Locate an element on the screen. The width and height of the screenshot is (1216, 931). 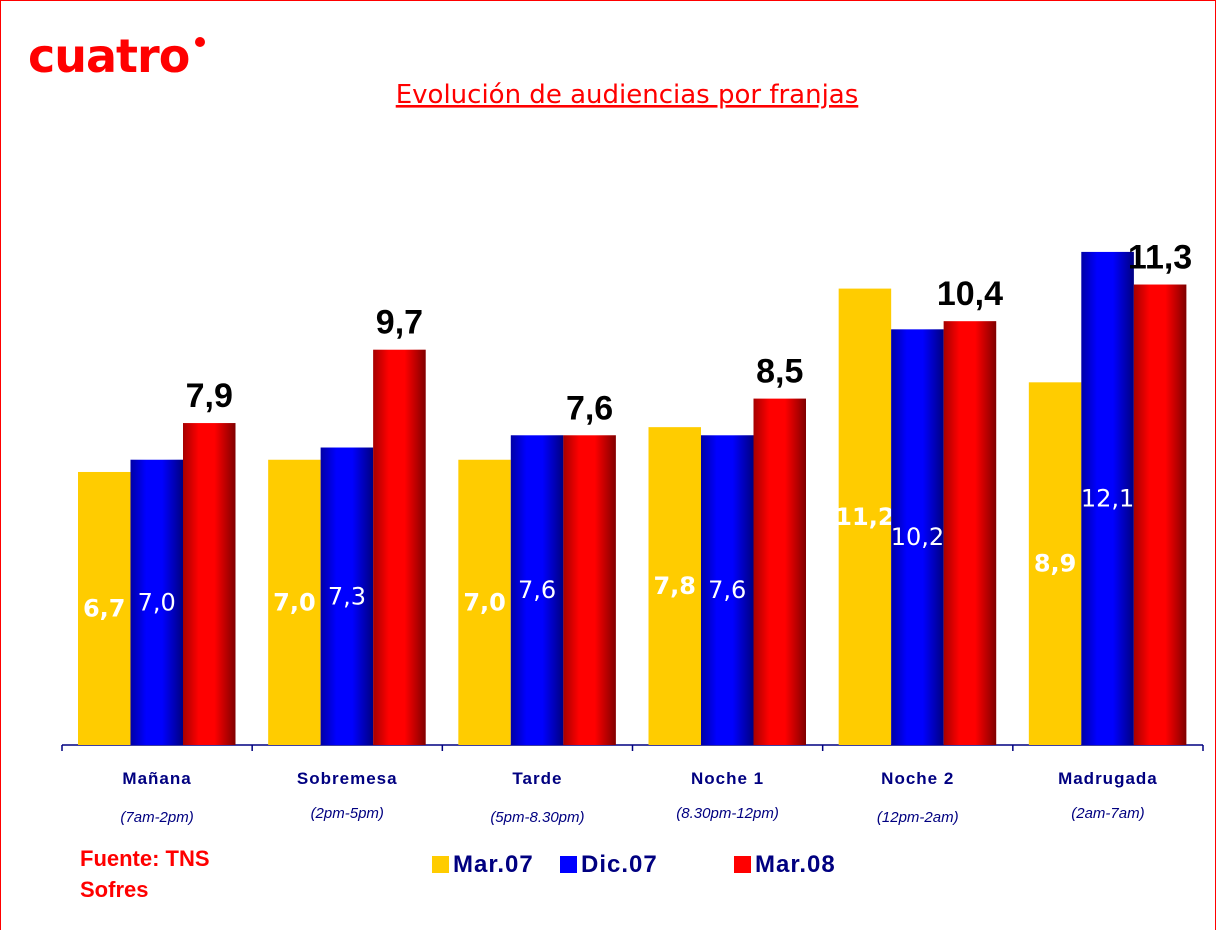
value-label: 10,4 is located at coordinates (970, 294).